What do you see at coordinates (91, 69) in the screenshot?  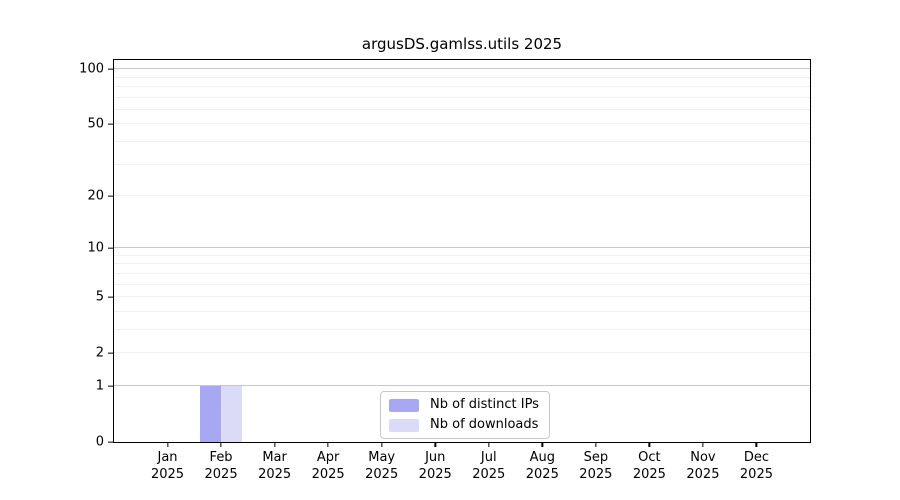 I see `y-tick-label: 100` at bounding box center [91, 69].